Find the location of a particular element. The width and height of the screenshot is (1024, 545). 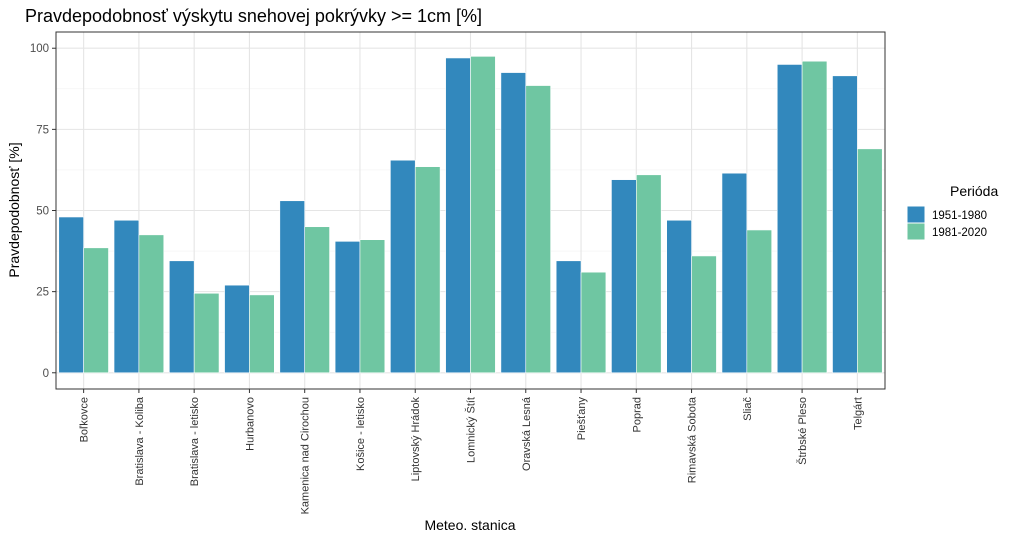

x-tick-label: Lomnický Štít is located at coordinates (471, 430).